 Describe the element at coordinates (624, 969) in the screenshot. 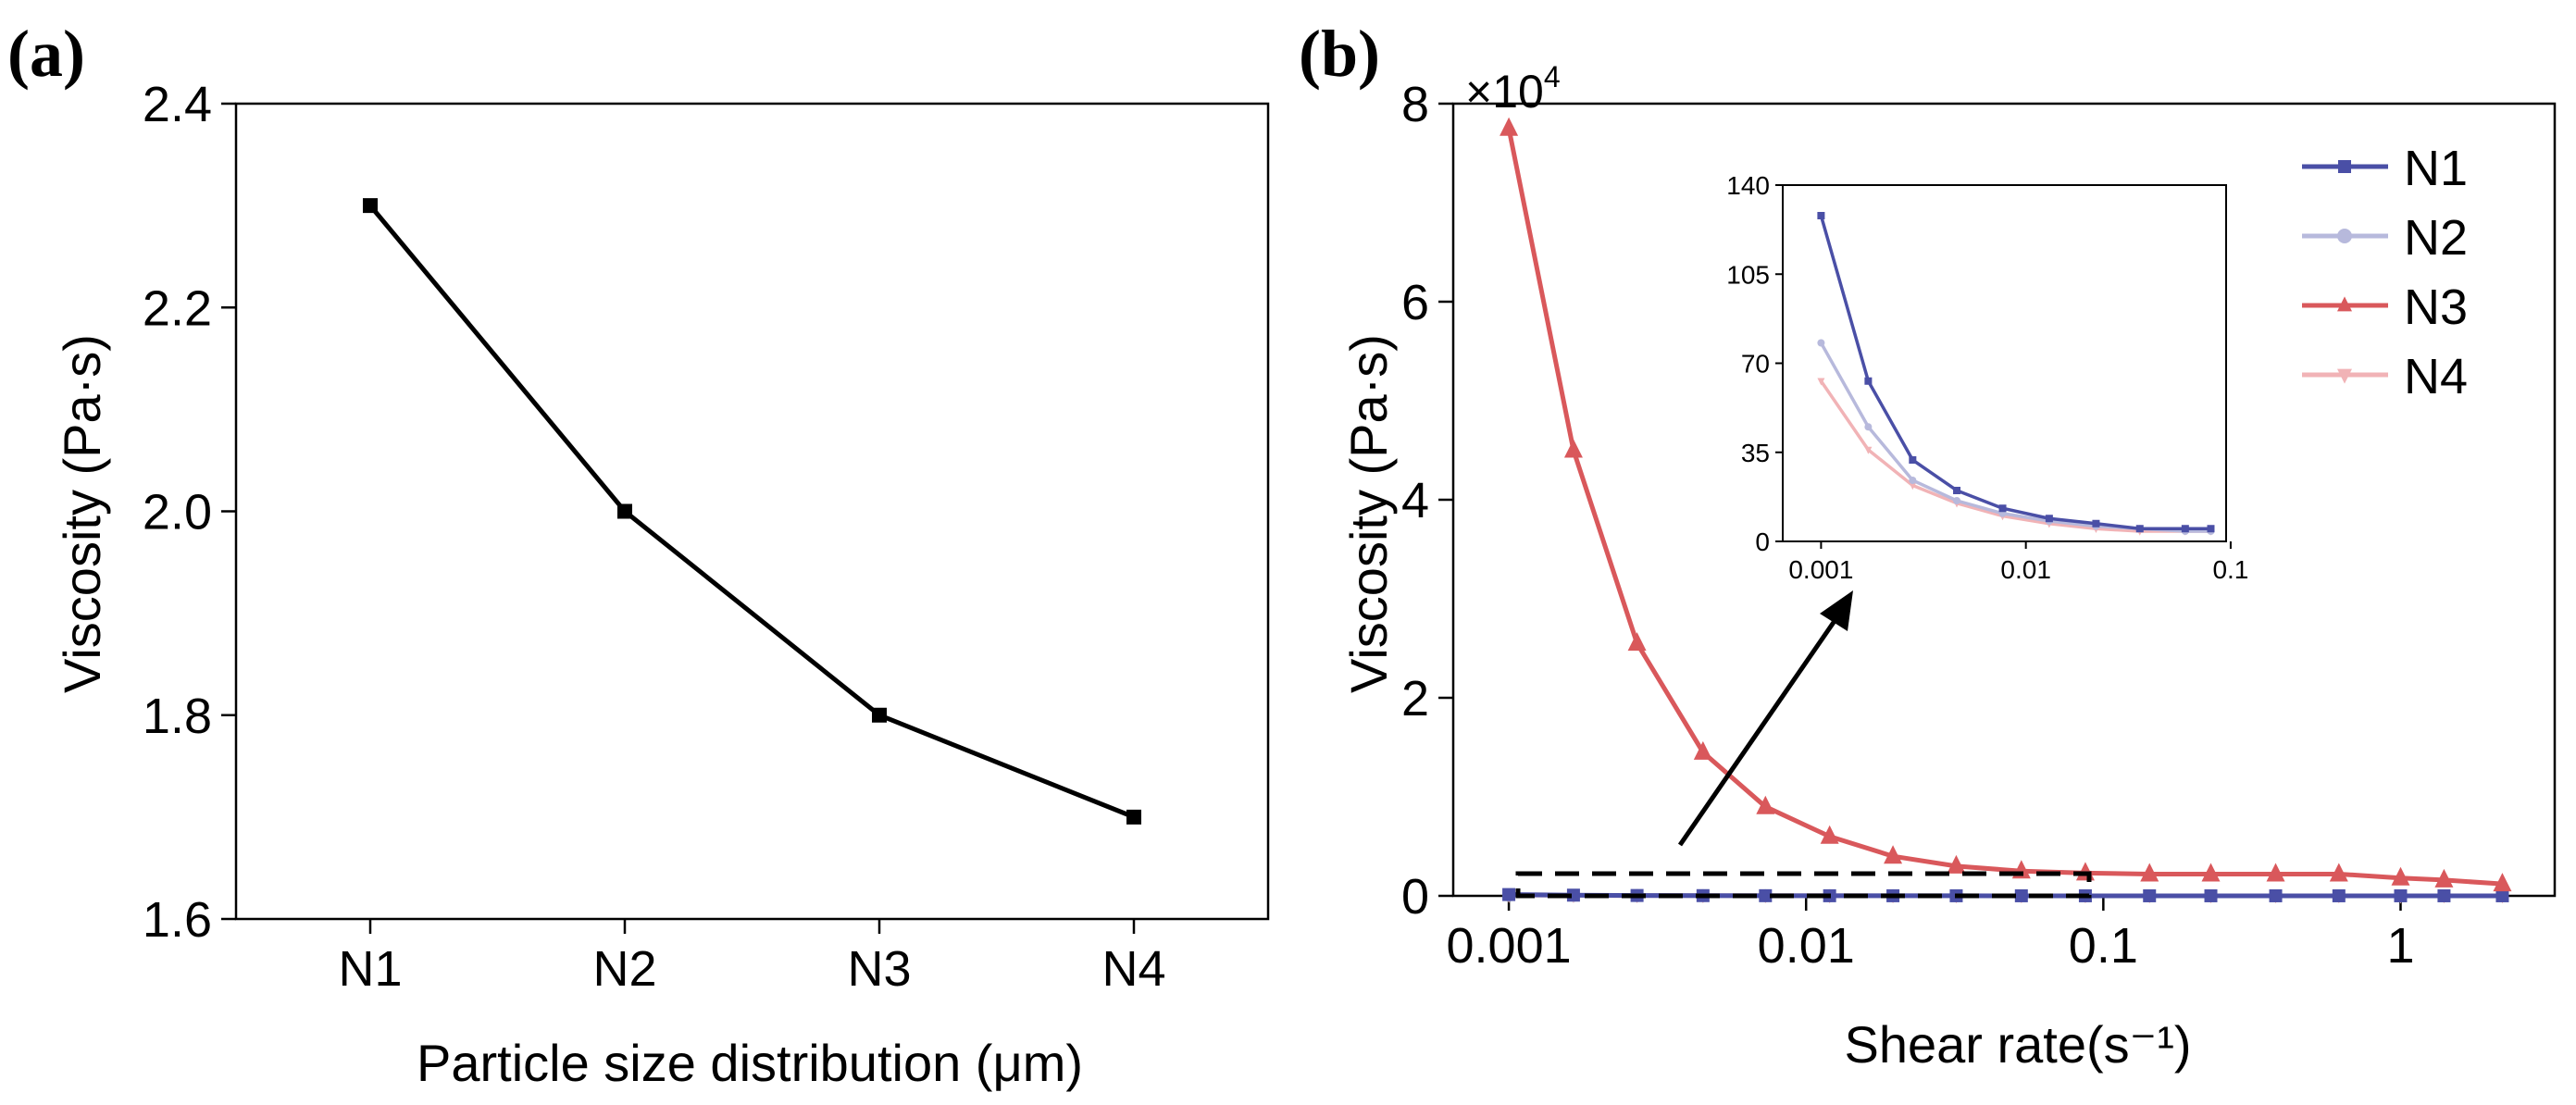

I see `x-tick-label: N2` at that location.